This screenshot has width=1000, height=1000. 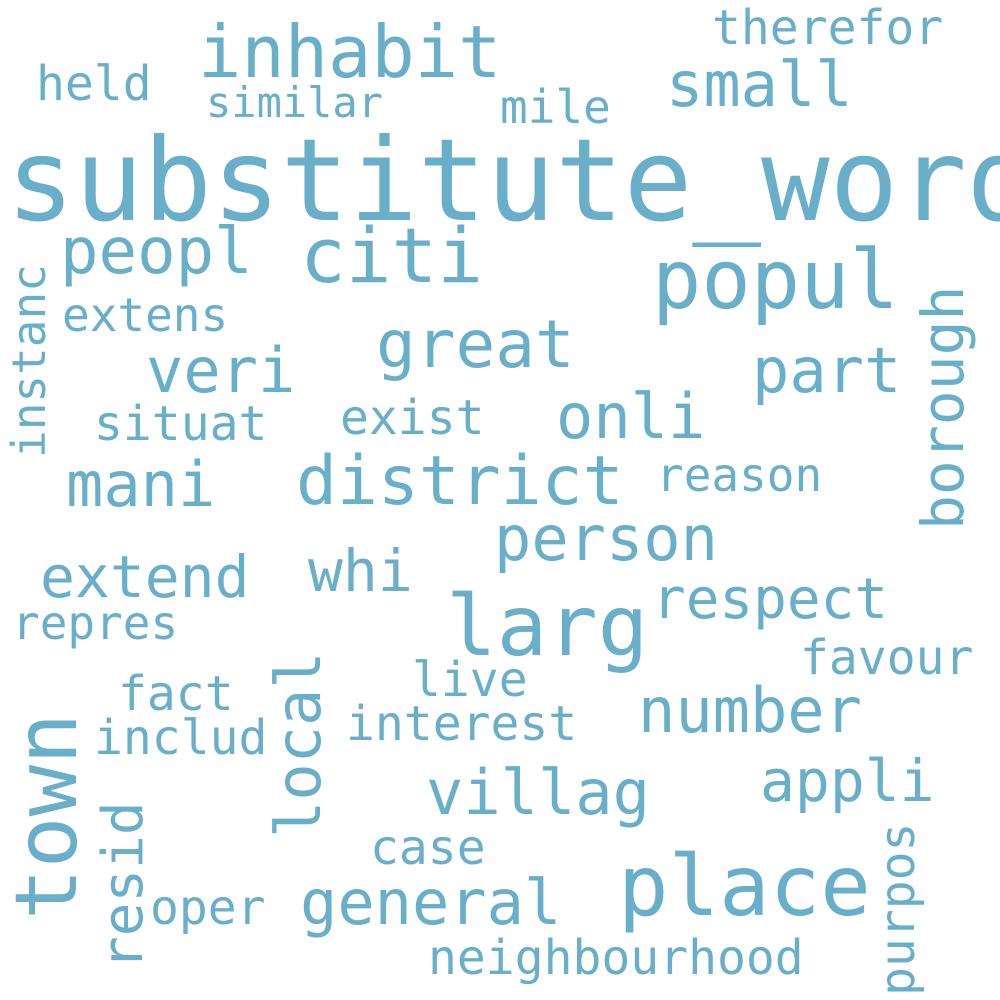 I want to click on word-great: great, so click(x=475, y=344).